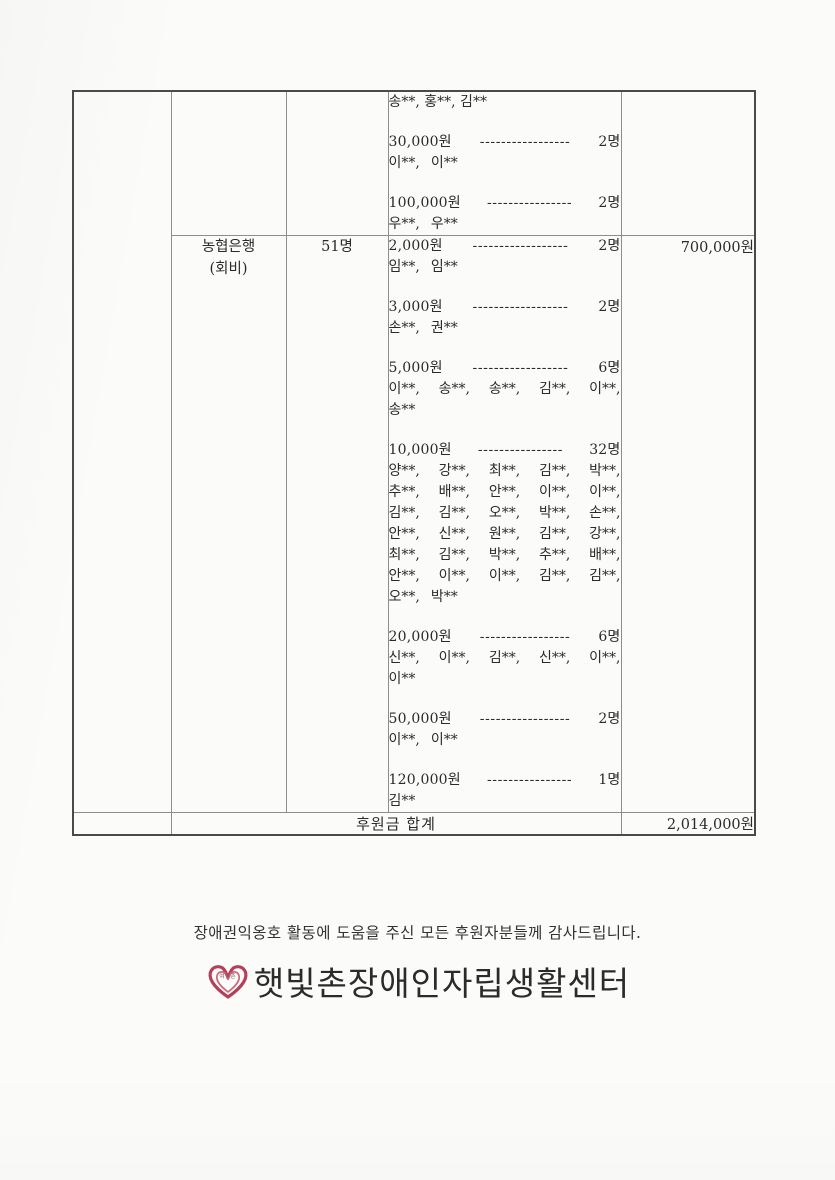  What do you see at coordinates (605, 513) in the screenshot?
I see `donor-name: 손**,` at bounding box center [605, 513].